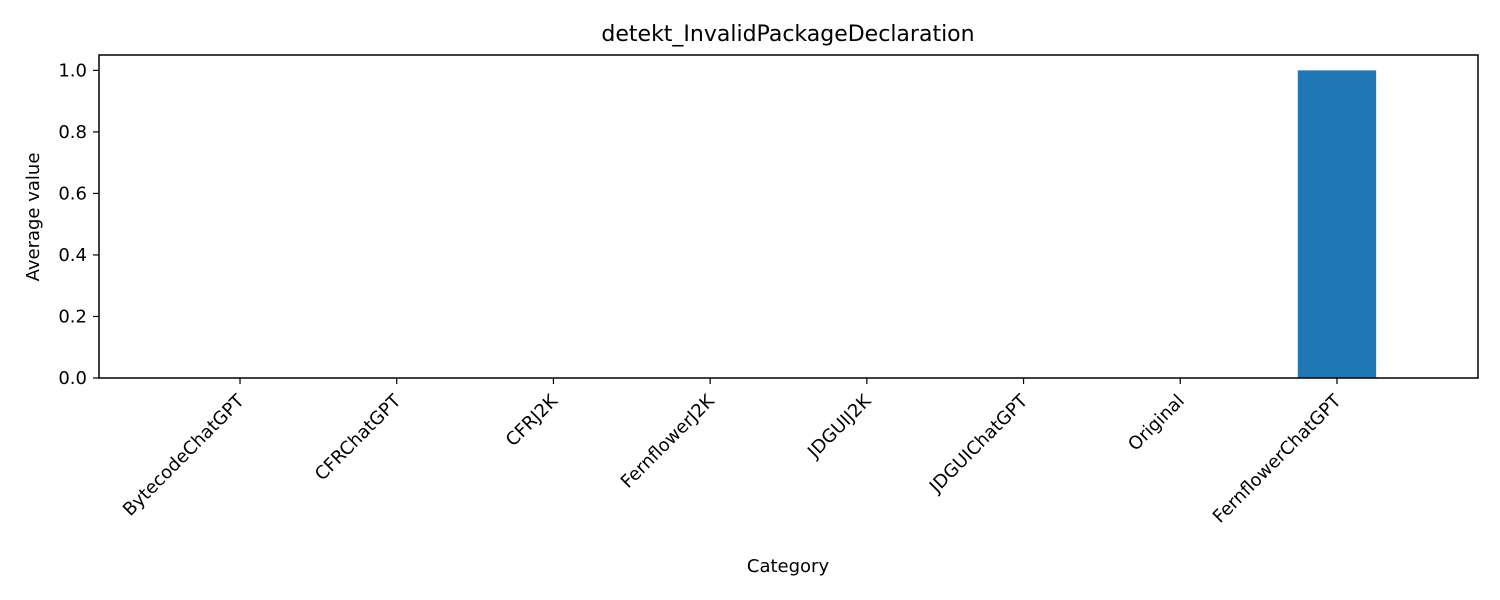 The height and width of the screenshot is (600, 1500). What do you see at coordinates (532, 420) in the screenshot?
I see `x-tick-label-cfrj2k: CFRJ2K` at bounding box center [532, 420].